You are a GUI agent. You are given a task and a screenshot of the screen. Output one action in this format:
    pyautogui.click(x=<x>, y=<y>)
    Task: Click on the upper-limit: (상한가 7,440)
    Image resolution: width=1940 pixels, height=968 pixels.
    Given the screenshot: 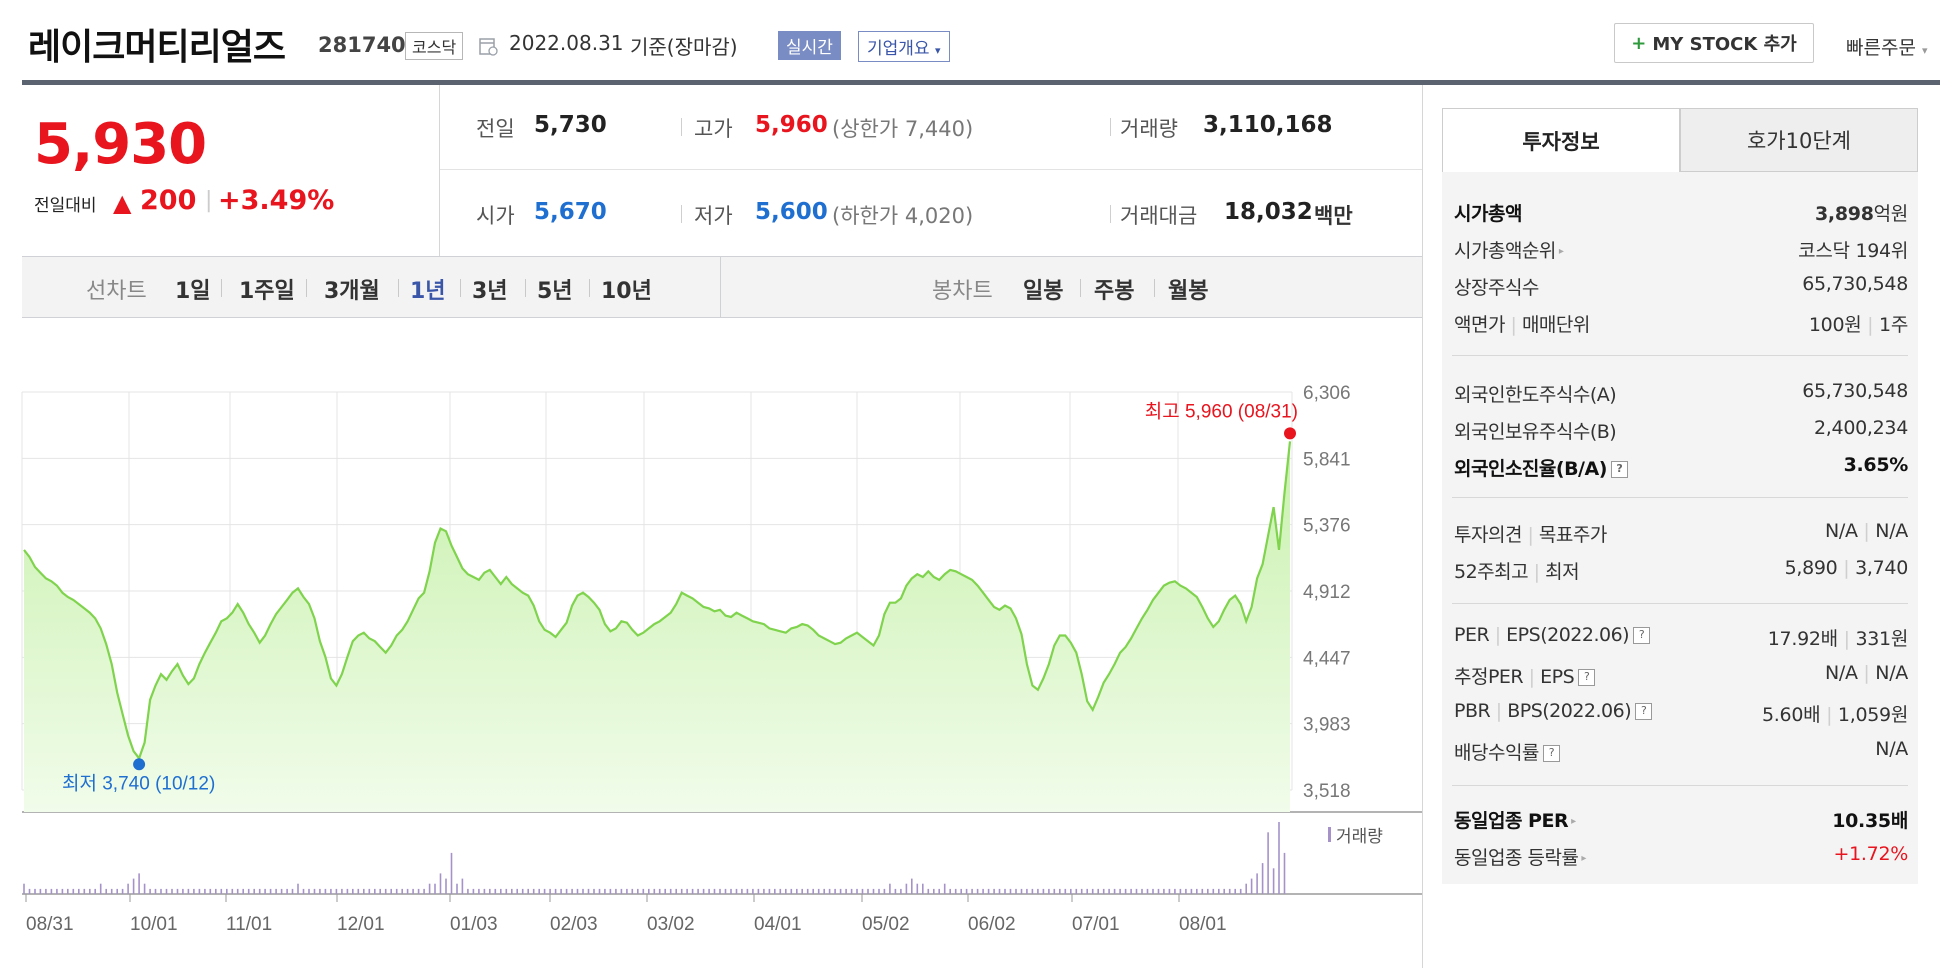 What is the action you would take?
    pyautogui.click(x=903, y=129)
    